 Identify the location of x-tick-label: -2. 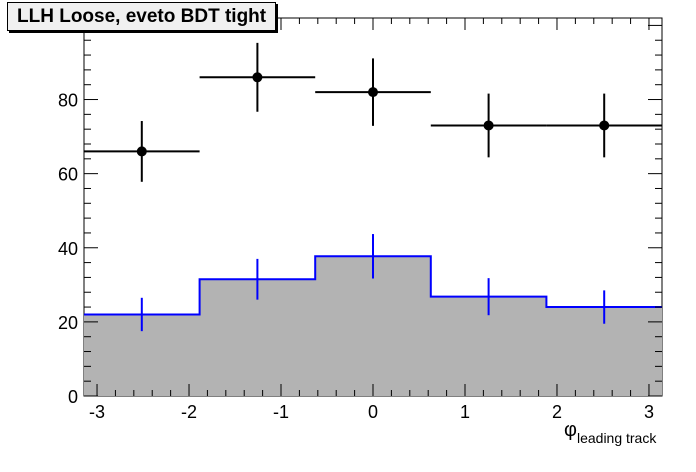
(189, 412).